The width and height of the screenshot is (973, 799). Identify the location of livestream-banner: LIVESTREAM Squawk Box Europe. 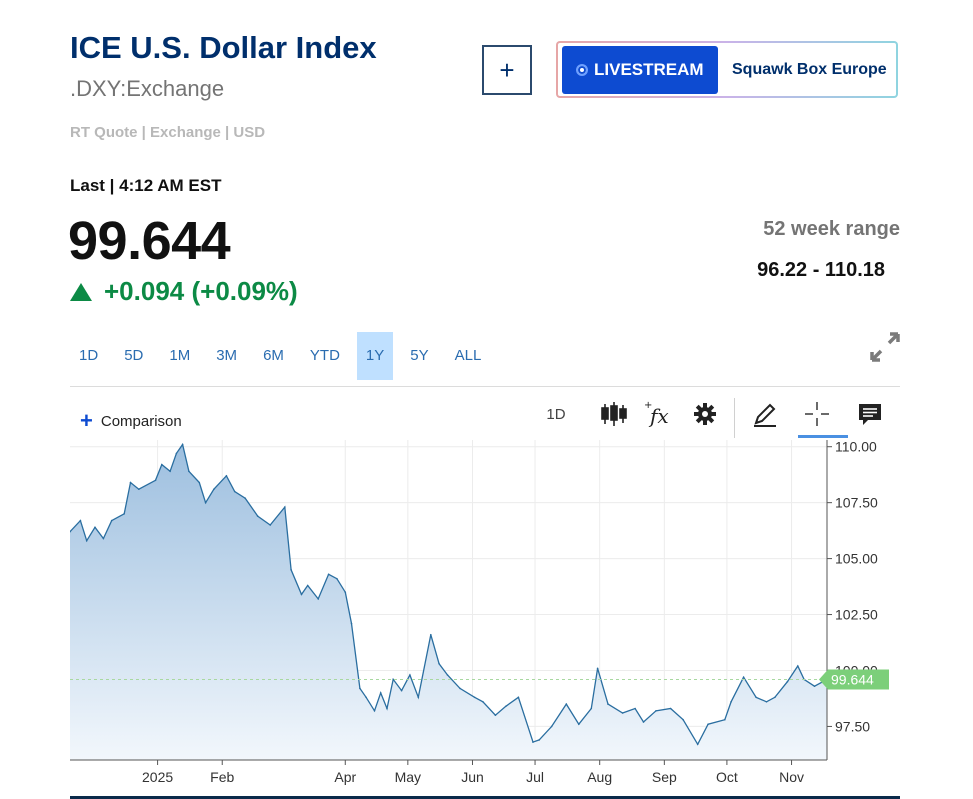
(727, 69).